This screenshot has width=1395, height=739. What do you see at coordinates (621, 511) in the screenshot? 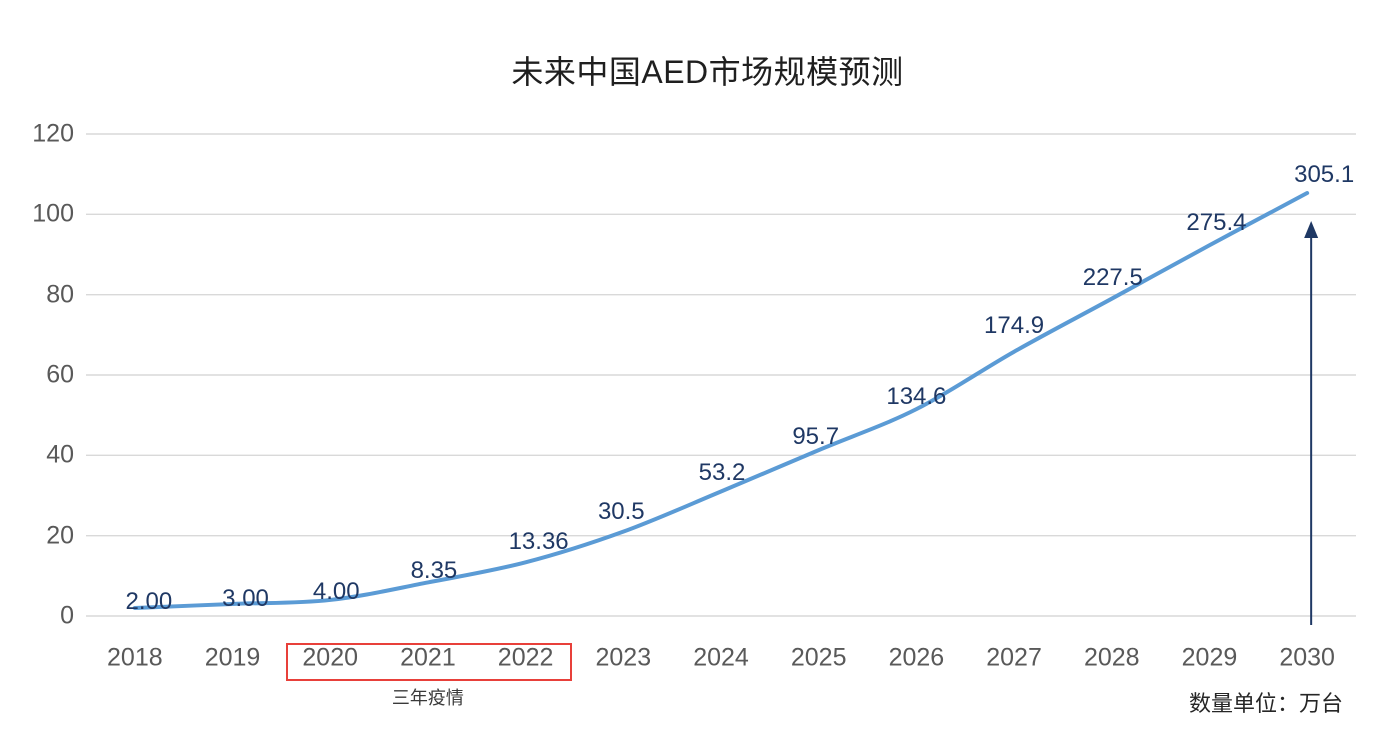
I see `data-point-label: 30.5` at bounding box center [621, 511].